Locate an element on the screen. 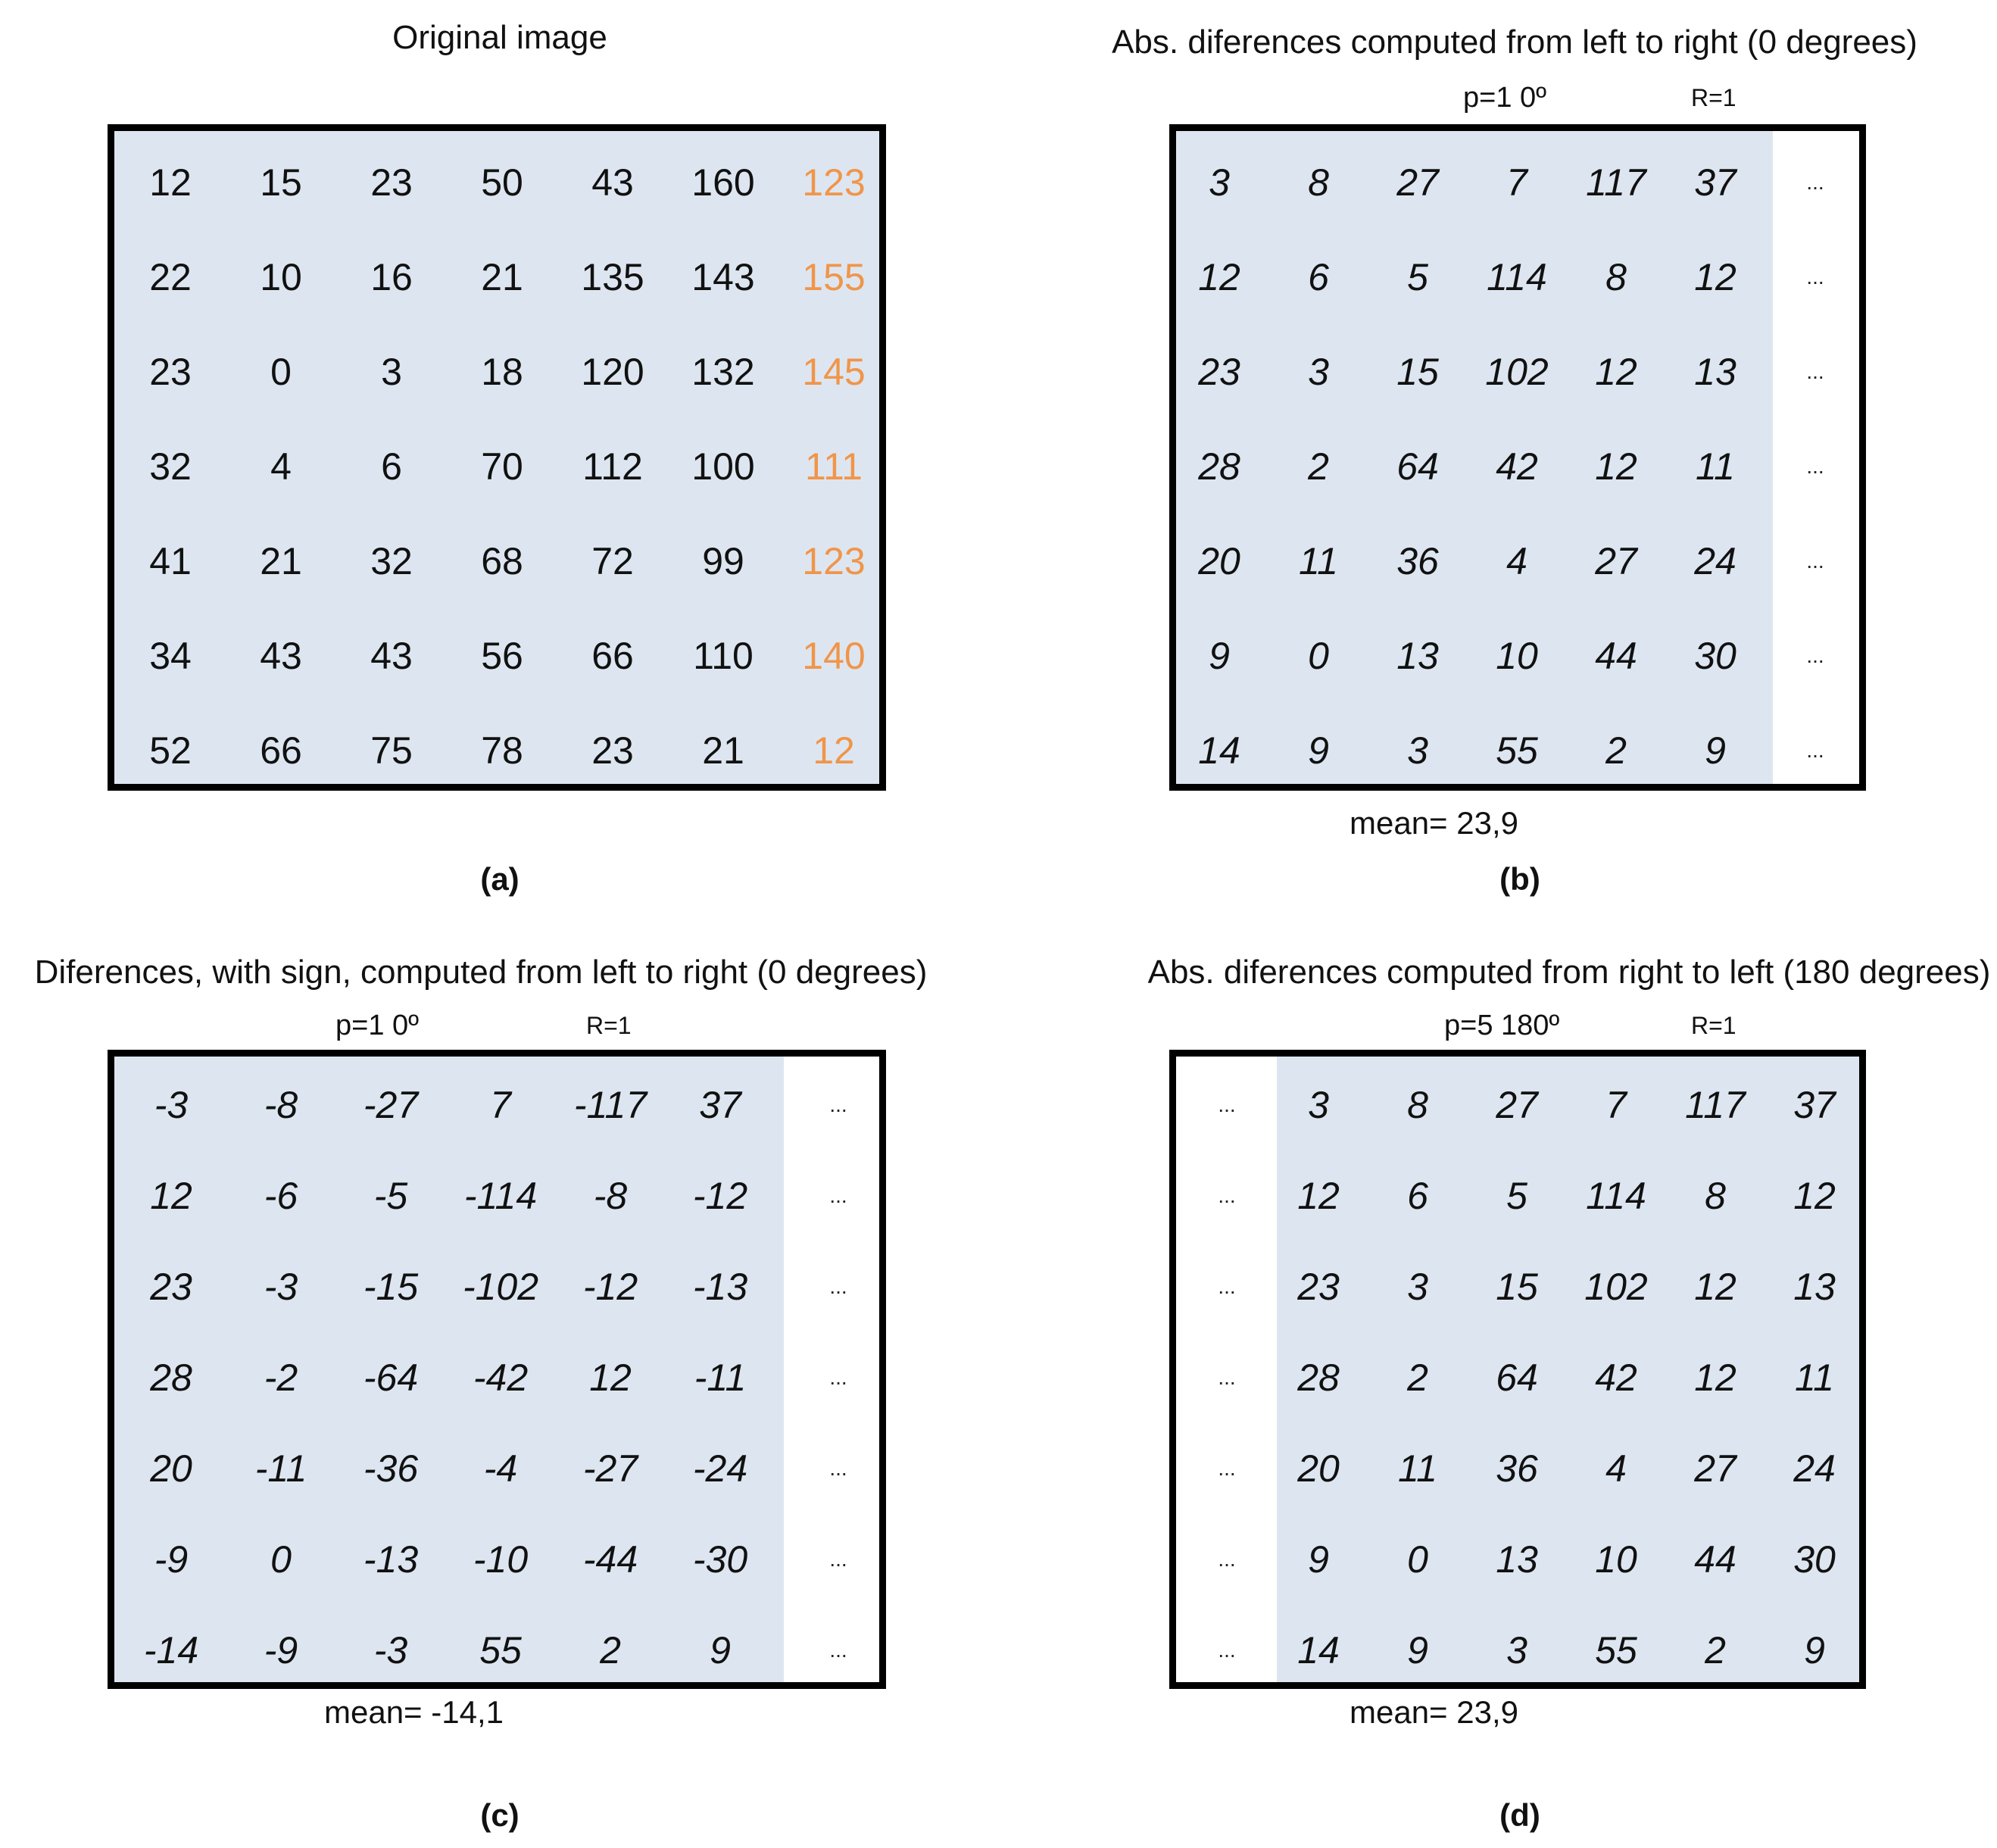 This screenshot has height=1848, width=1997. panel-d-cell-r0-c4: 117 is located at coordinates (1716, 1105).